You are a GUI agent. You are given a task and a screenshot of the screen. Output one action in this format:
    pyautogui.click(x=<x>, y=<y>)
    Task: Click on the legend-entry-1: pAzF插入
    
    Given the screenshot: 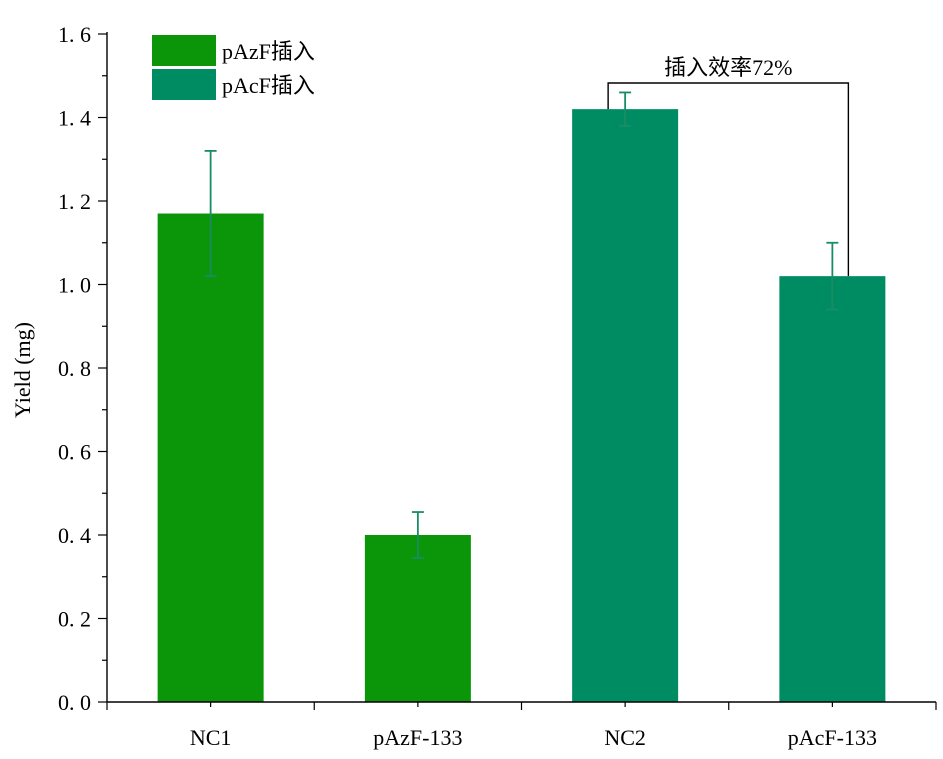 What is the action you would take?
    pyautogui.click(x=233, y=50)
    